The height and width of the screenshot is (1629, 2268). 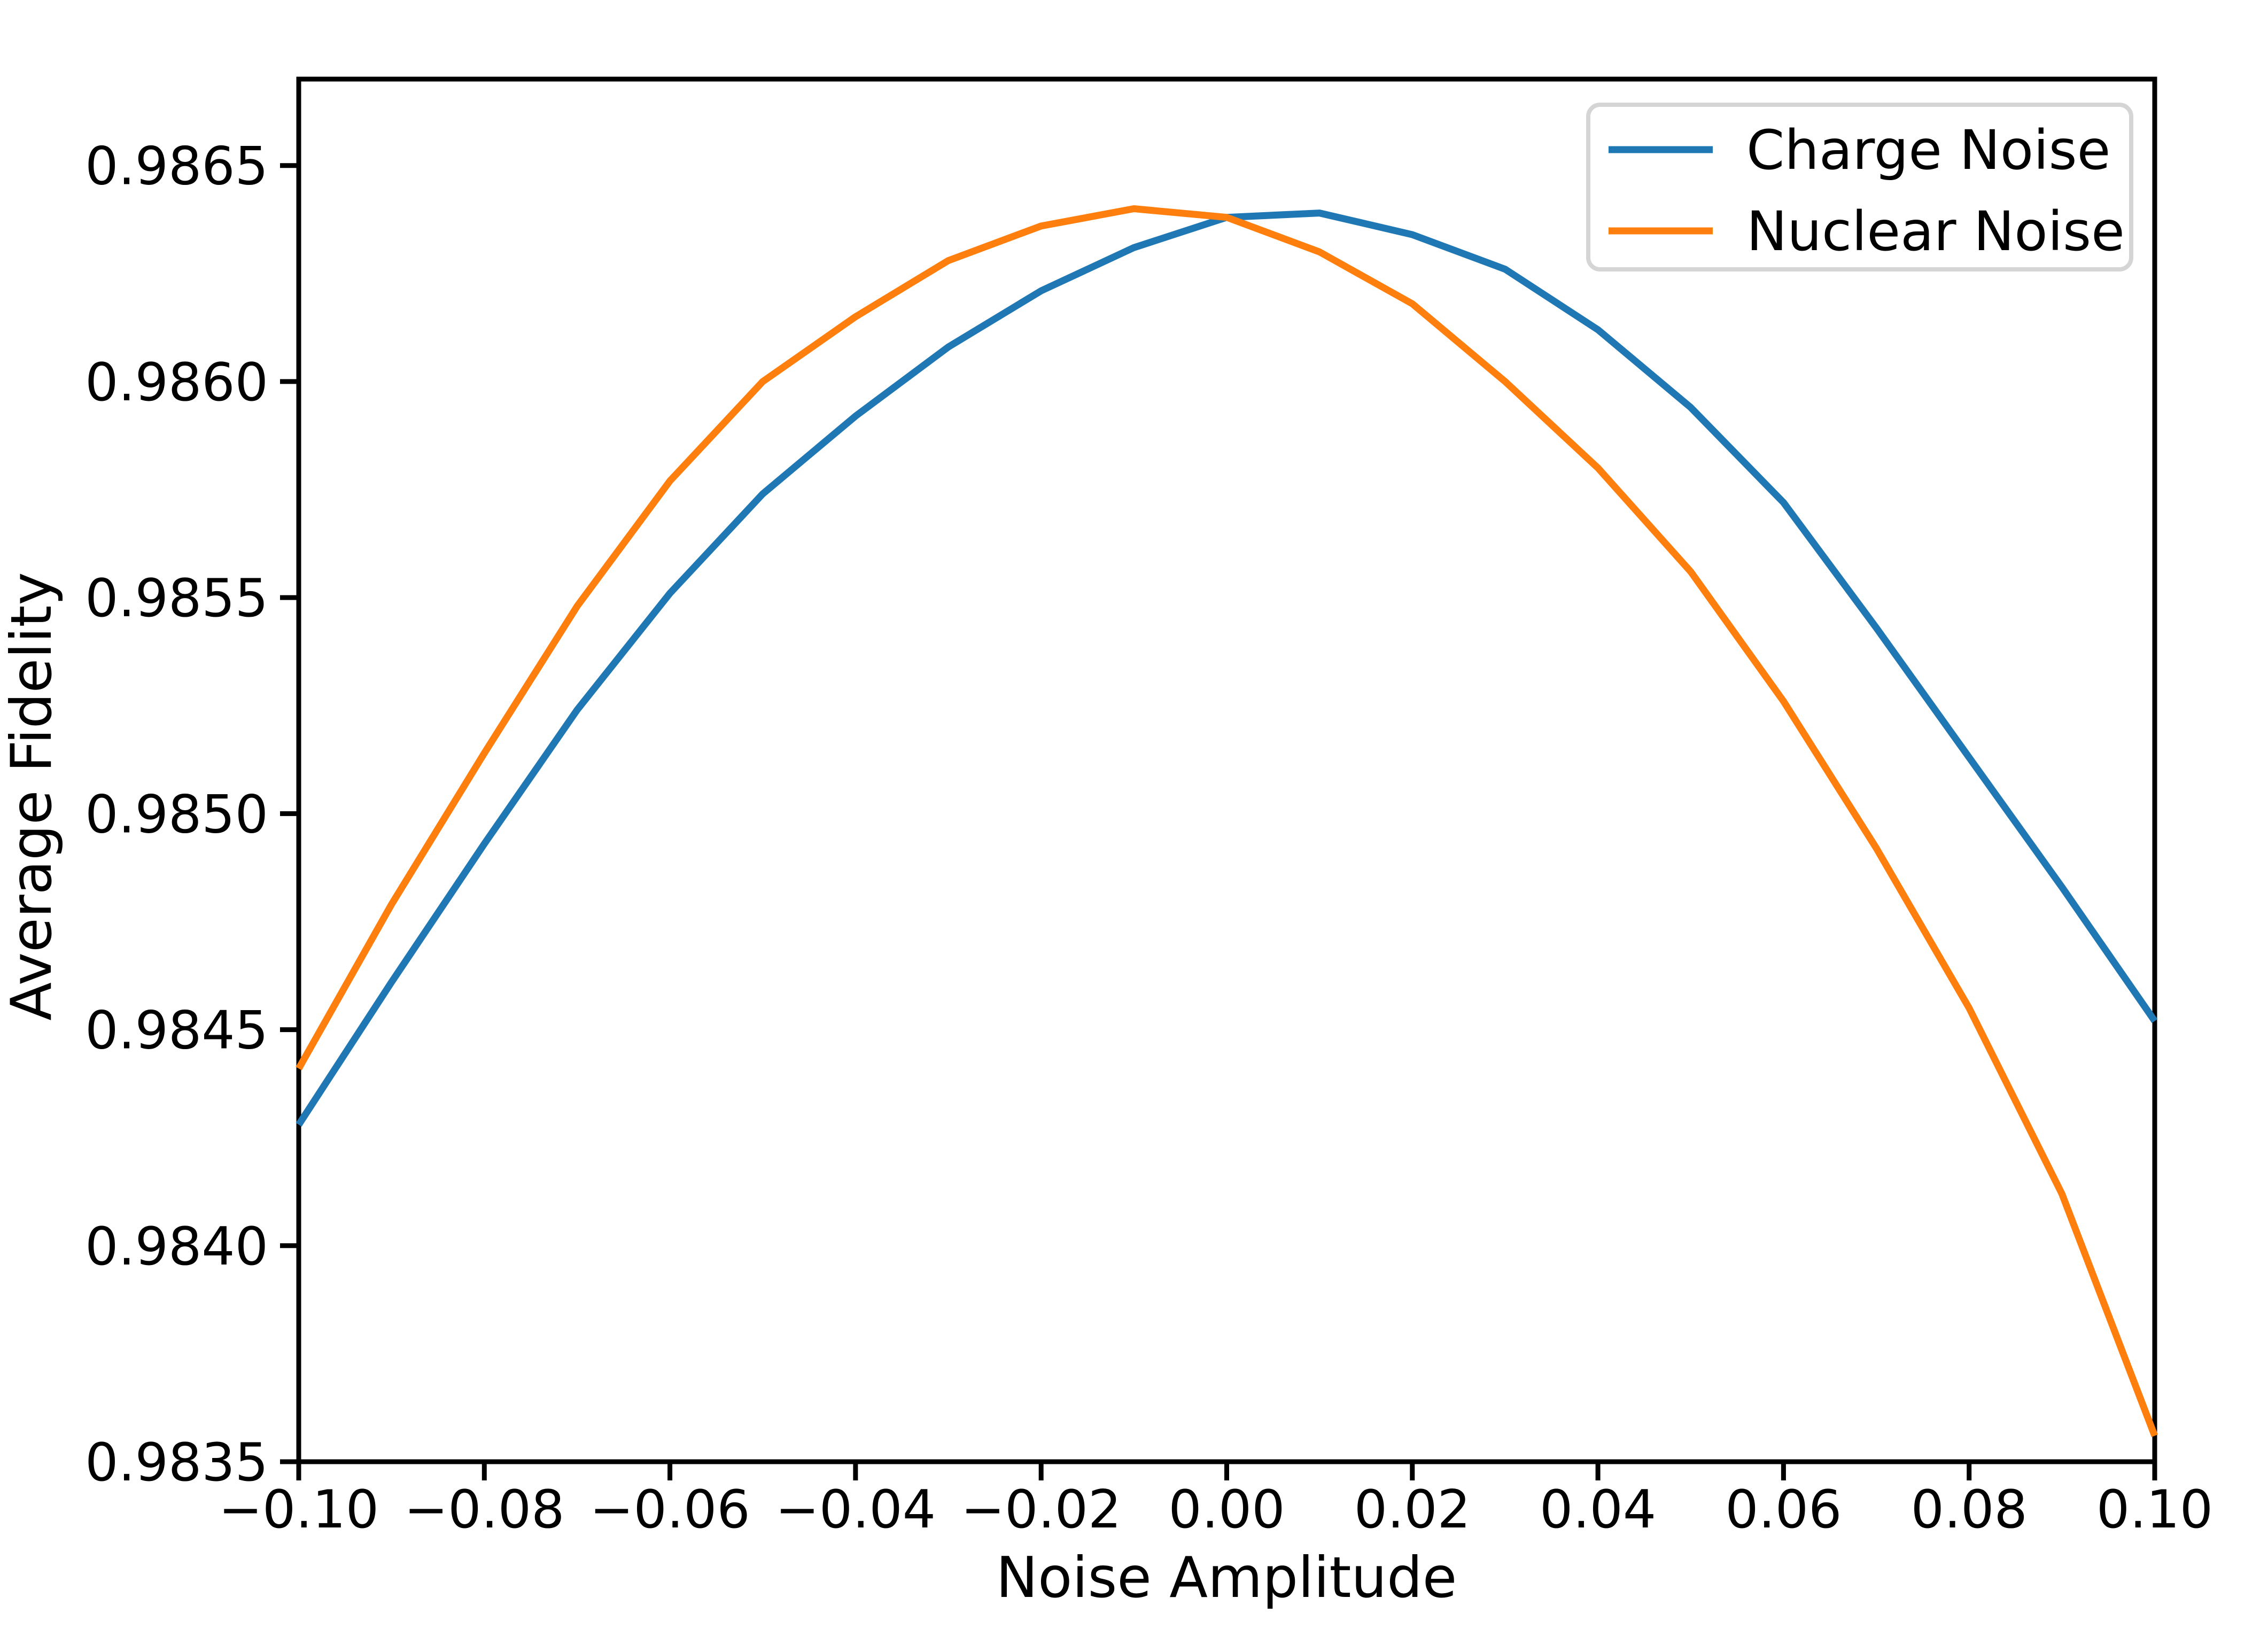 I want to click on x-axis-label: Noise Amplitude, so click(x=1226, y=1578).